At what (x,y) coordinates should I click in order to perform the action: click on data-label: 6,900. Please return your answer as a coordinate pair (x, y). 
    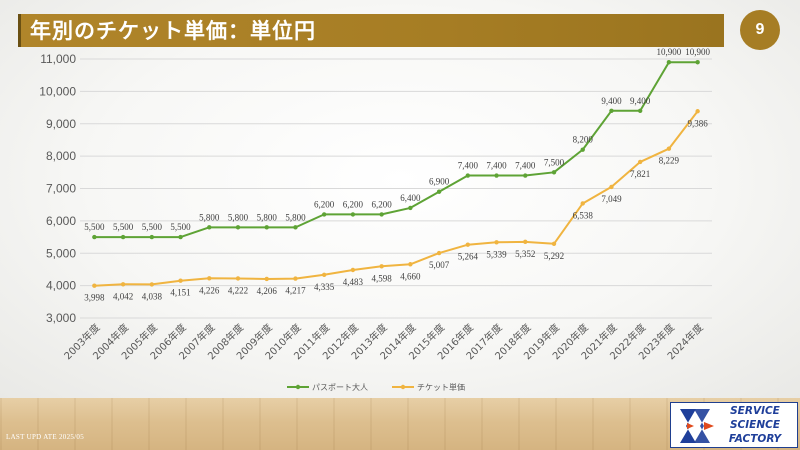
    Looking at the image, I should click on (439, 182).